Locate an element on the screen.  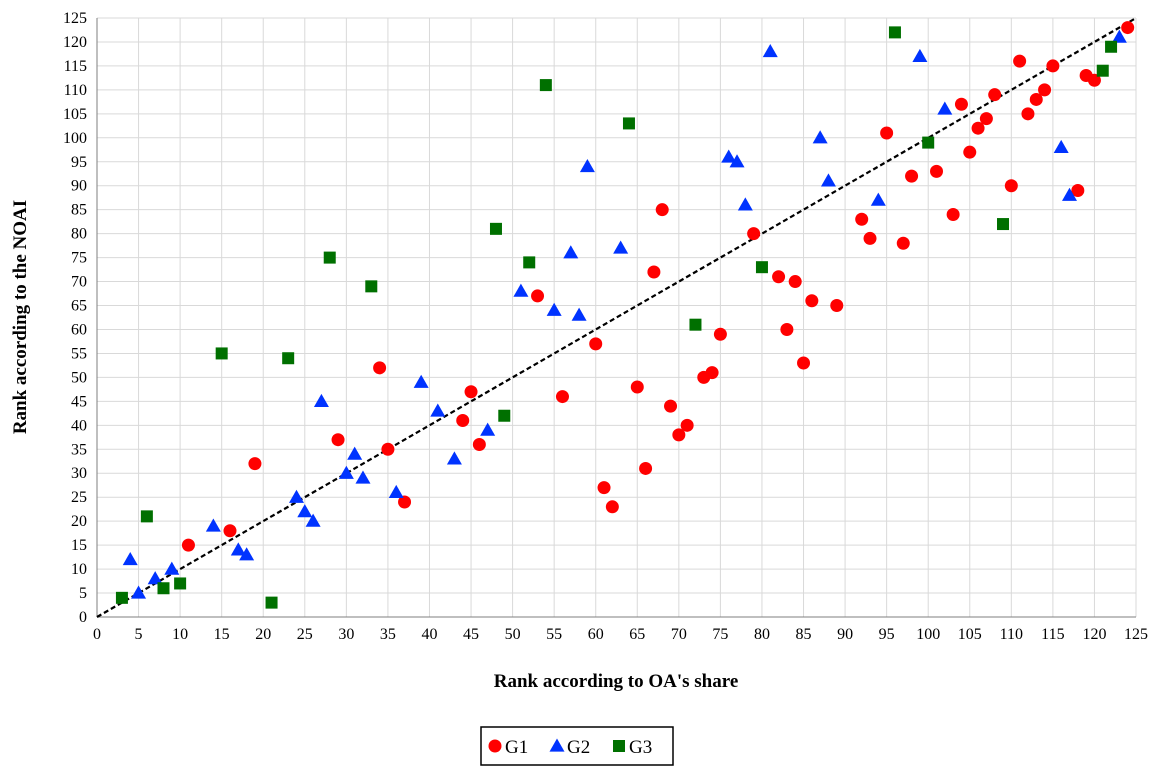
y-tick-label: 65 is located at coordinates (79, 306).